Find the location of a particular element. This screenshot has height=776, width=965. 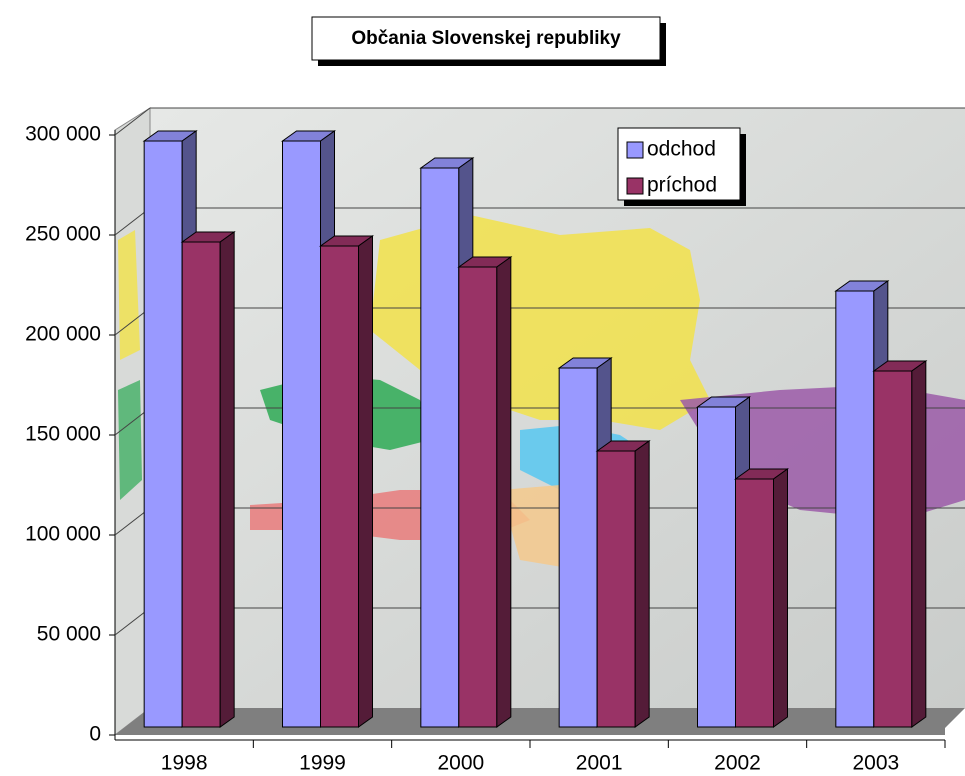

x-tick-label: 1998 is located at coordinates (184, 763).